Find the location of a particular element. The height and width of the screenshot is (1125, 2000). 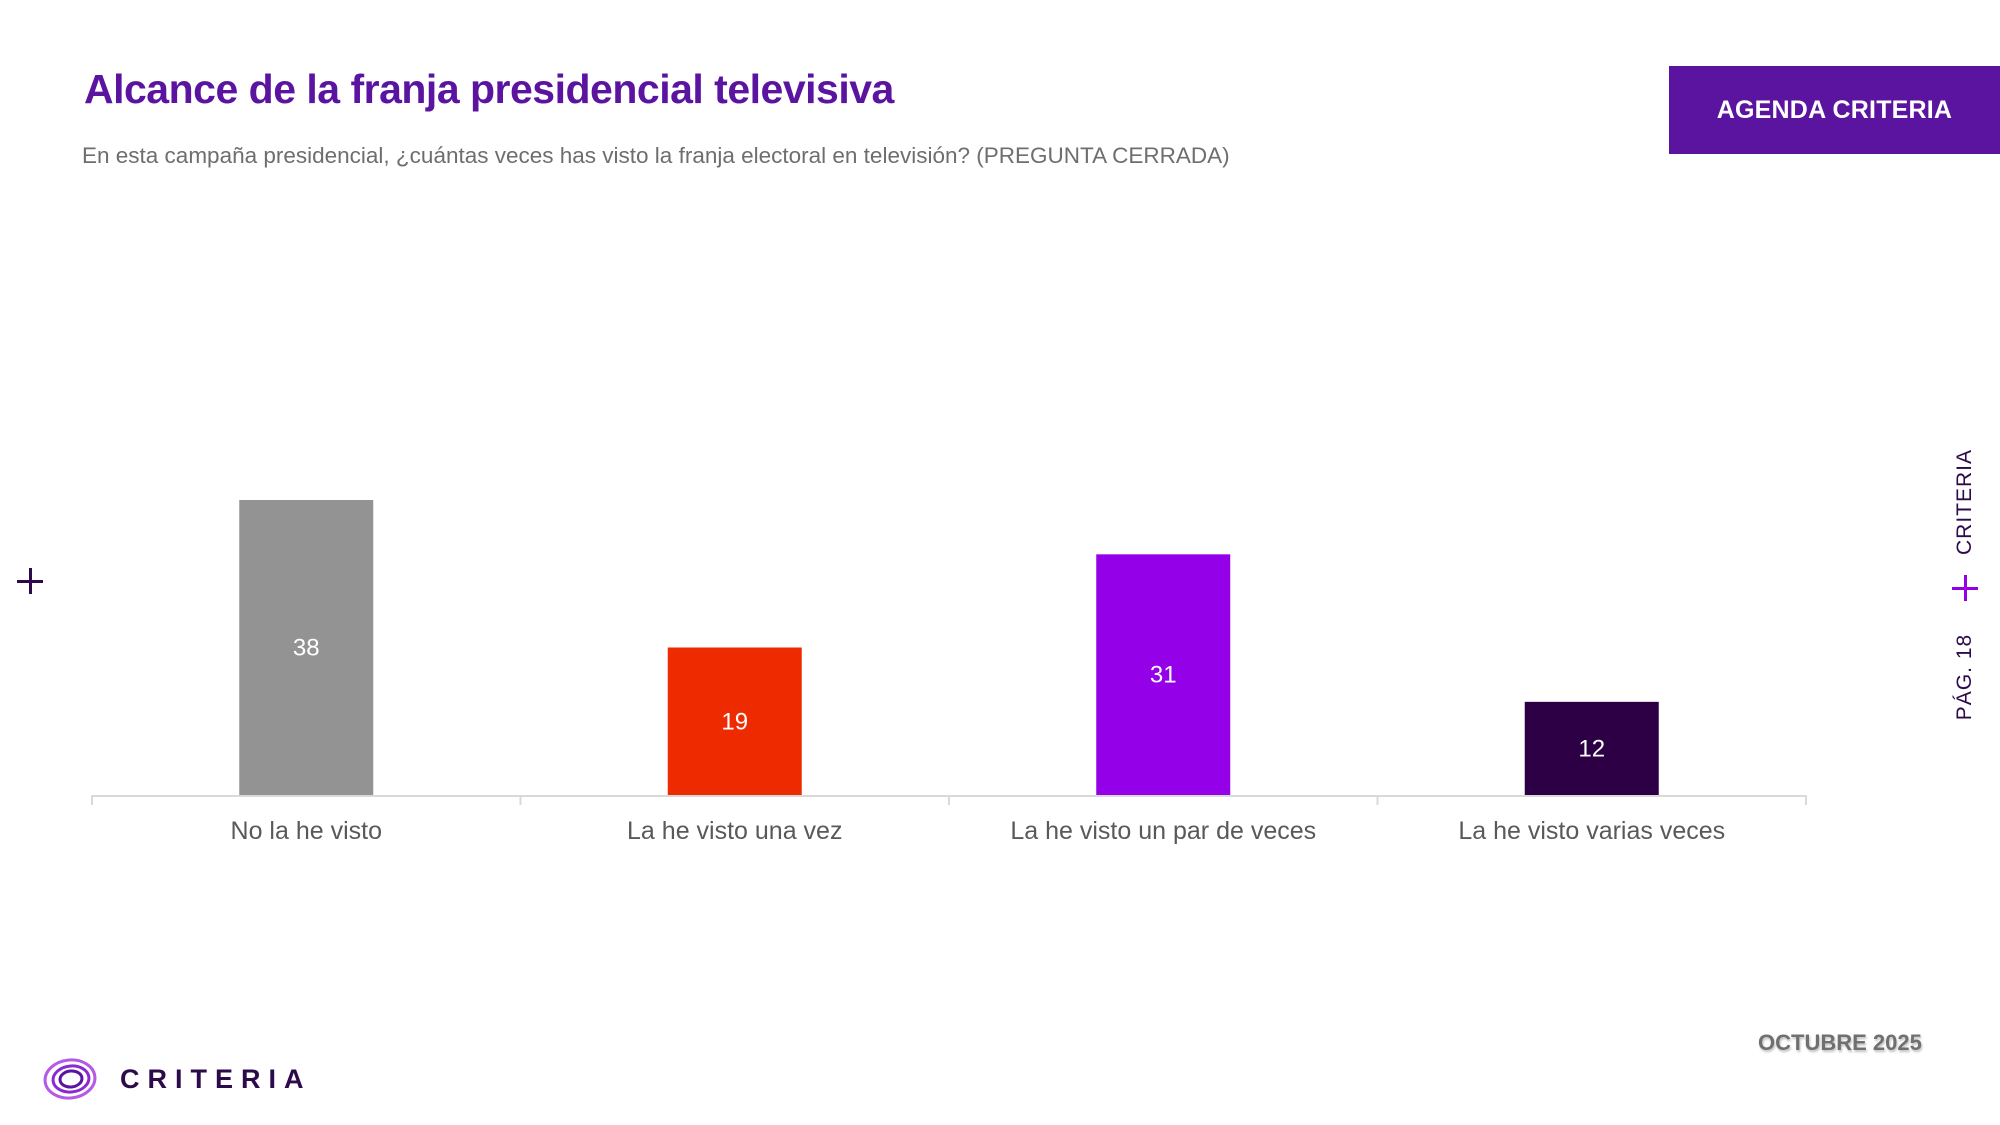

data-label: 12 is located at coordinates (1591, 748).